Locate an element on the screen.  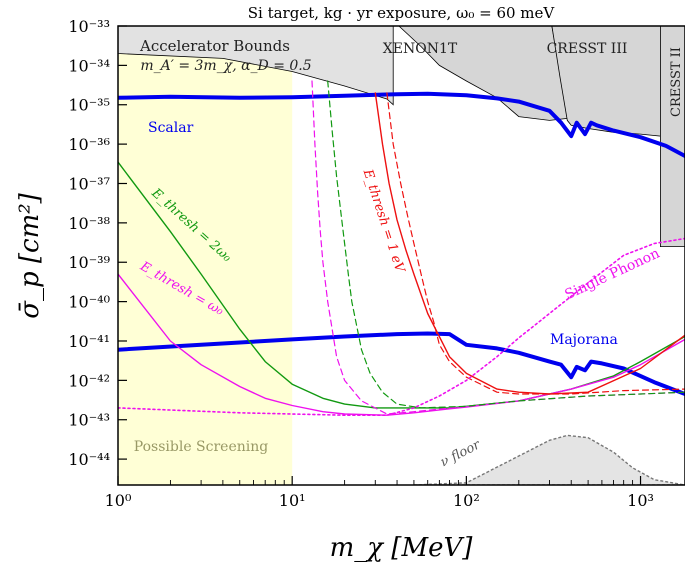
y-tick-label: 10⁻⁴² is located at coordinates (89, 380).